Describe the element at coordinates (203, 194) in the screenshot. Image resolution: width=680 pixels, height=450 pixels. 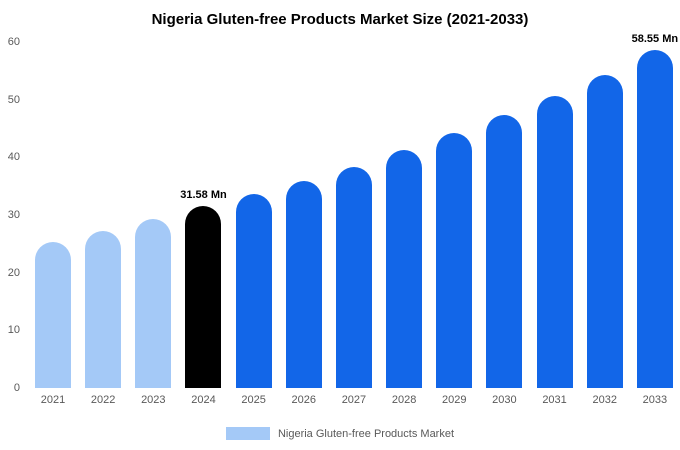
I see `bar-value-label: 31.58 Mn` at that location.